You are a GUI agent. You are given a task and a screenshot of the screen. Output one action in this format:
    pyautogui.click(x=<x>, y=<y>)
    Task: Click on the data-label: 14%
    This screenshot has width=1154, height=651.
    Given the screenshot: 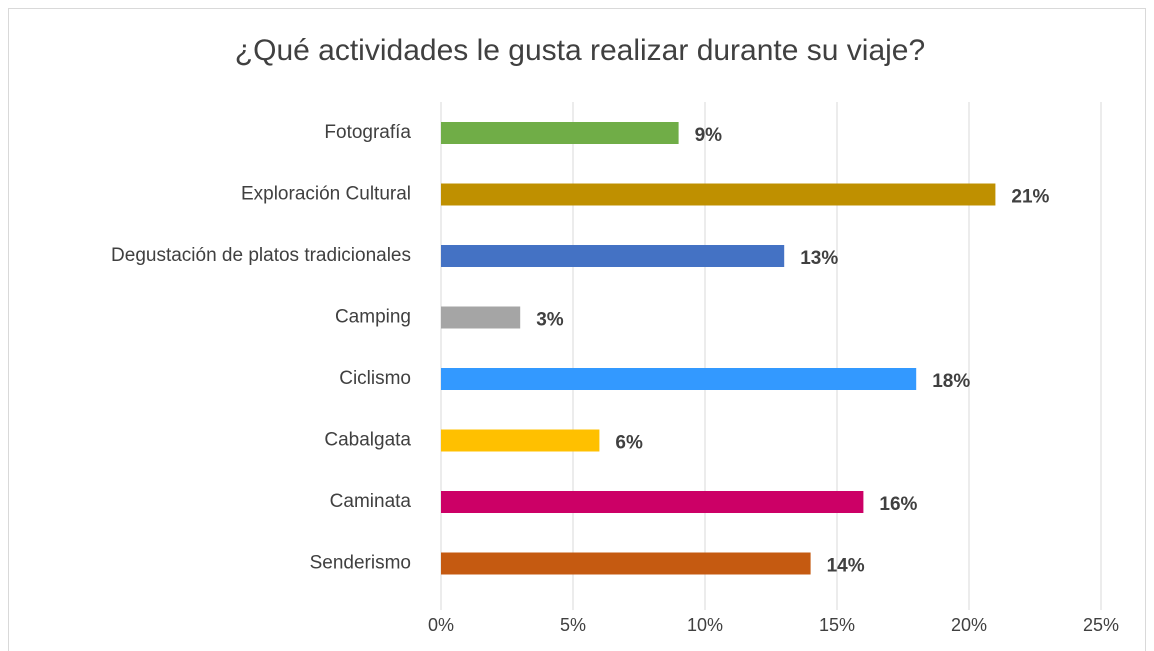 What is the action you would take?
    pyautogui.click(x=846, y=566)
    